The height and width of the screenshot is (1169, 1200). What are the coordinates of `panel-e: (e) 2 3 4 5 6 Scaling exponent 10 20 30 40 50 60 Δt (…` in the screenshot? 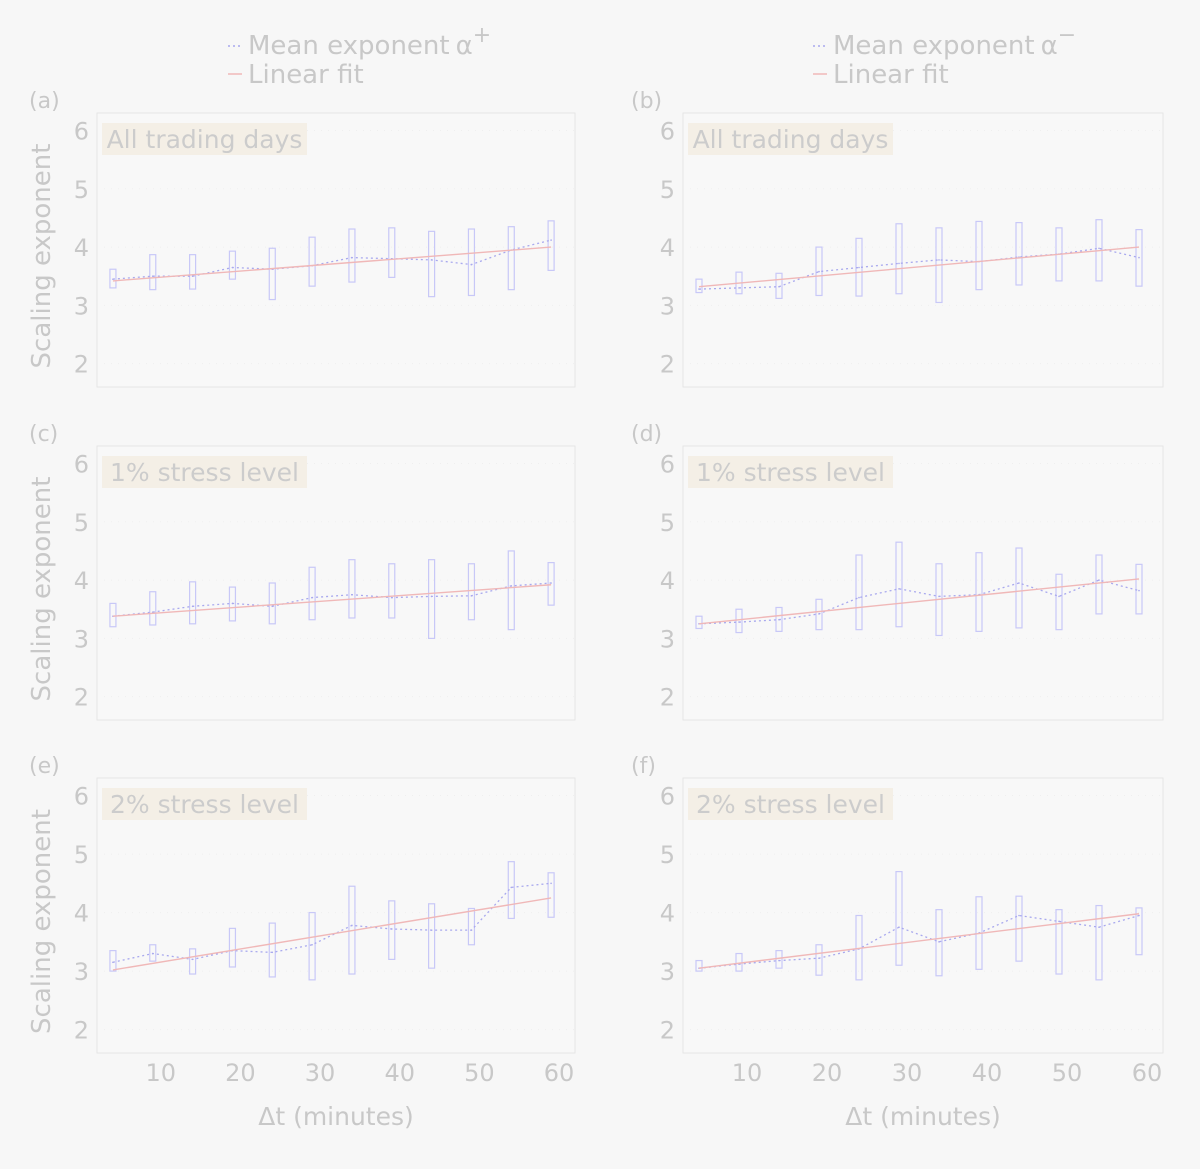 It's located at (301, 942).